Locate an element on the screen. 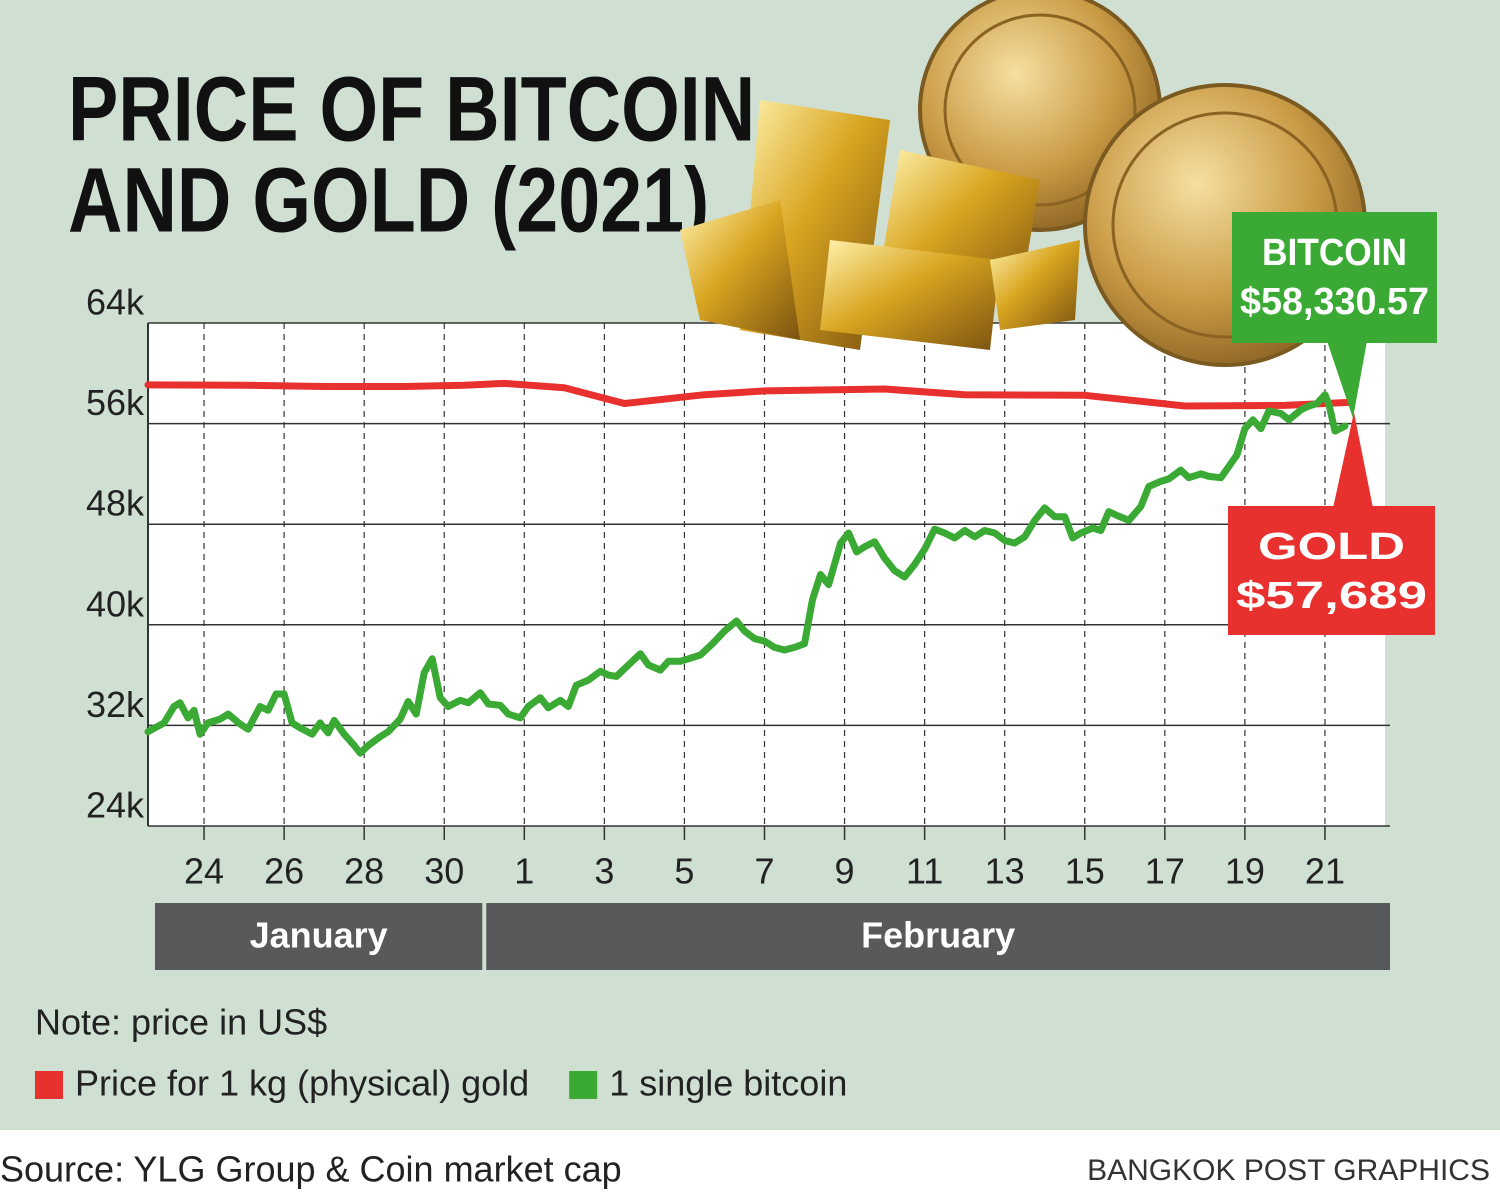 The height and width of the screenshot is (1202, 1500). y-tick-label: 56k is located at coordinates (115, 402).